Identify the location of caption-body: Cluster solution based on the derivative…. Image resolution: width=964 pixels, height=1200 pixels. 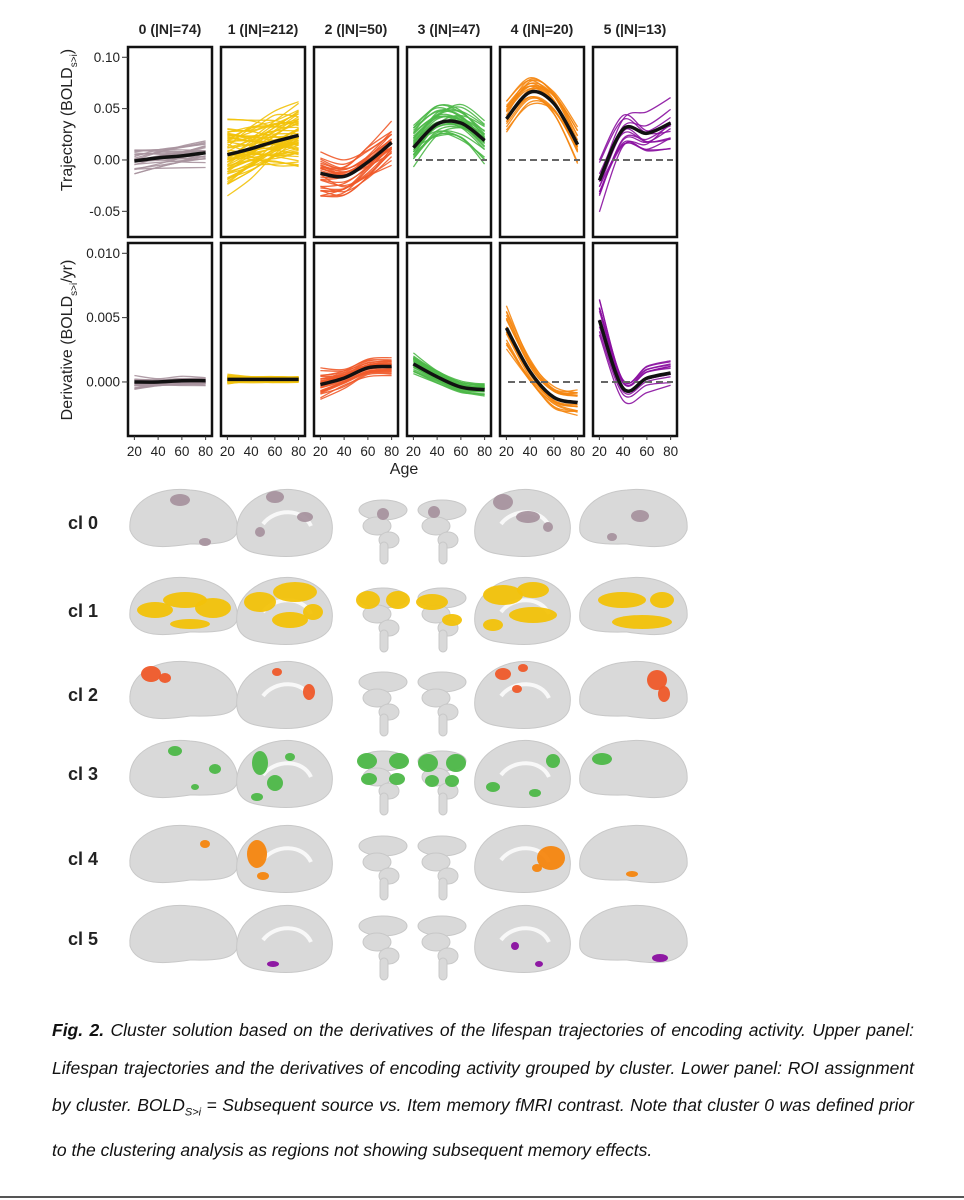
(483, 1067).